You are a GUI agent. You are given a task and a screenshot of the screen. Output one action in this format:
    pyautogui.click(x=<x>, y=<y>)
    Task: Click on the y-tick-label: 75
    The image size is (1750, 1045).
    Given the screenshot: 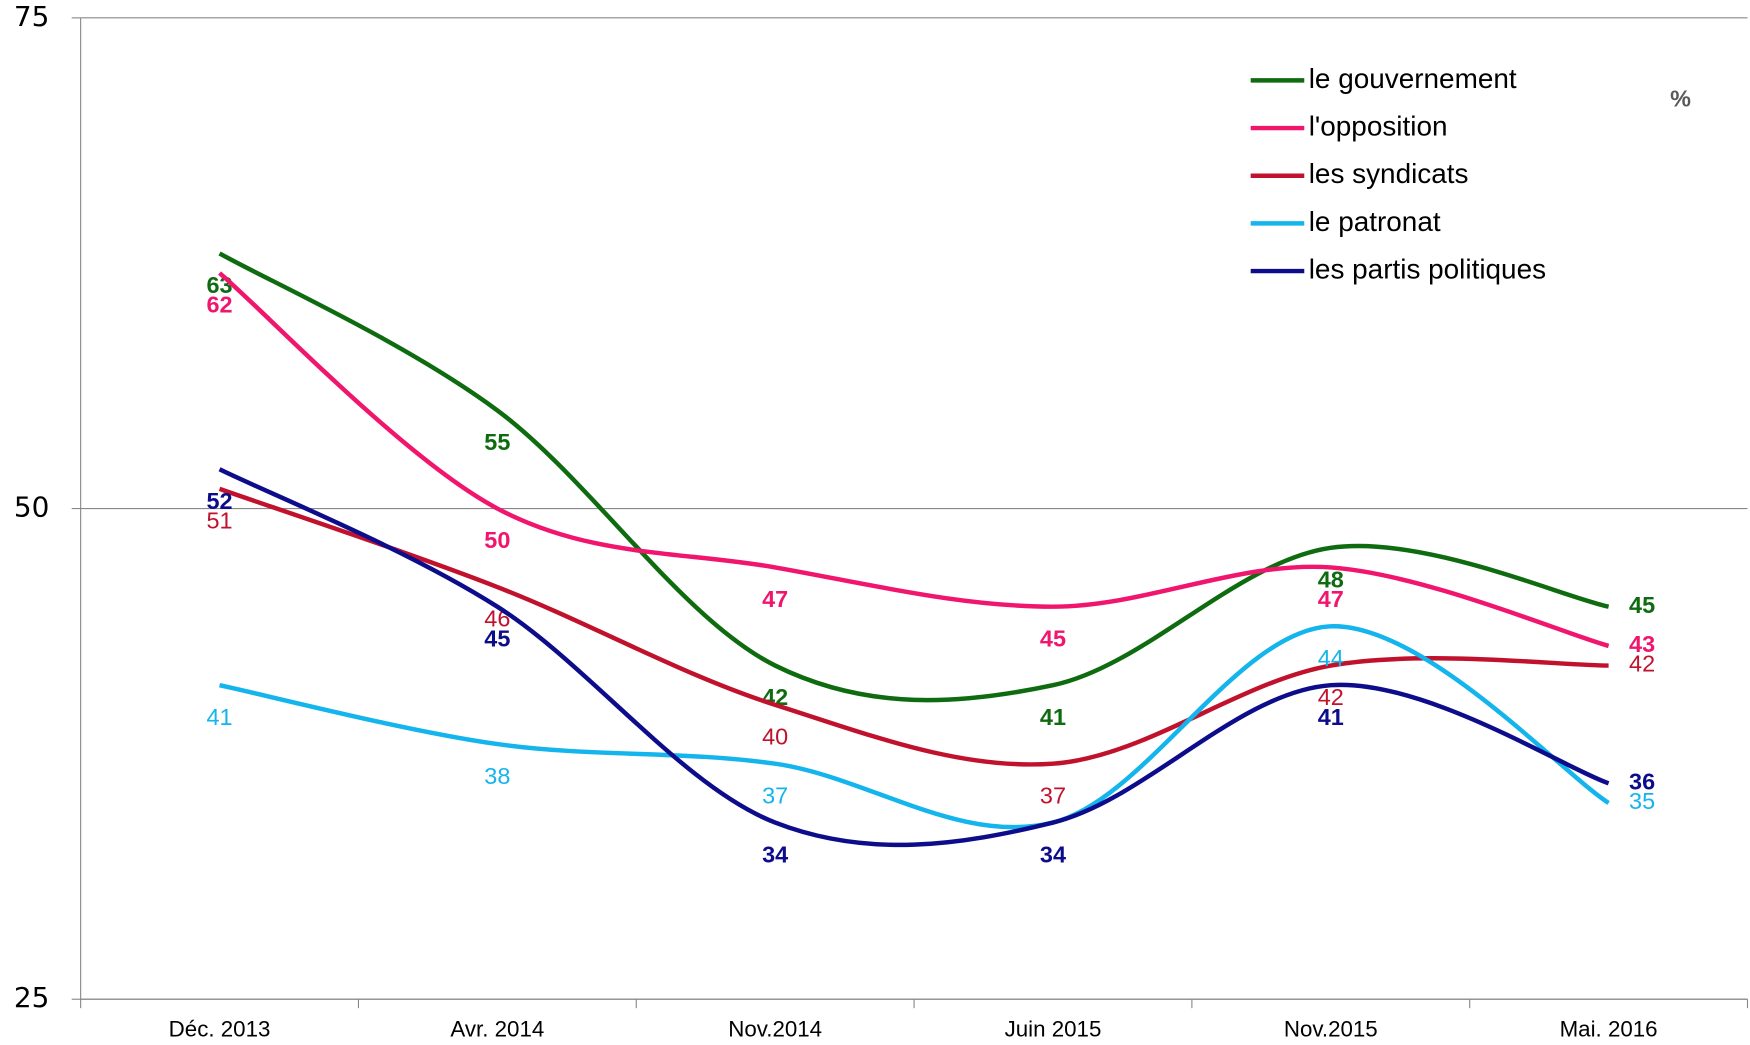 What is the action you would take?
    pyautogui.click(x=32, y=16)
    